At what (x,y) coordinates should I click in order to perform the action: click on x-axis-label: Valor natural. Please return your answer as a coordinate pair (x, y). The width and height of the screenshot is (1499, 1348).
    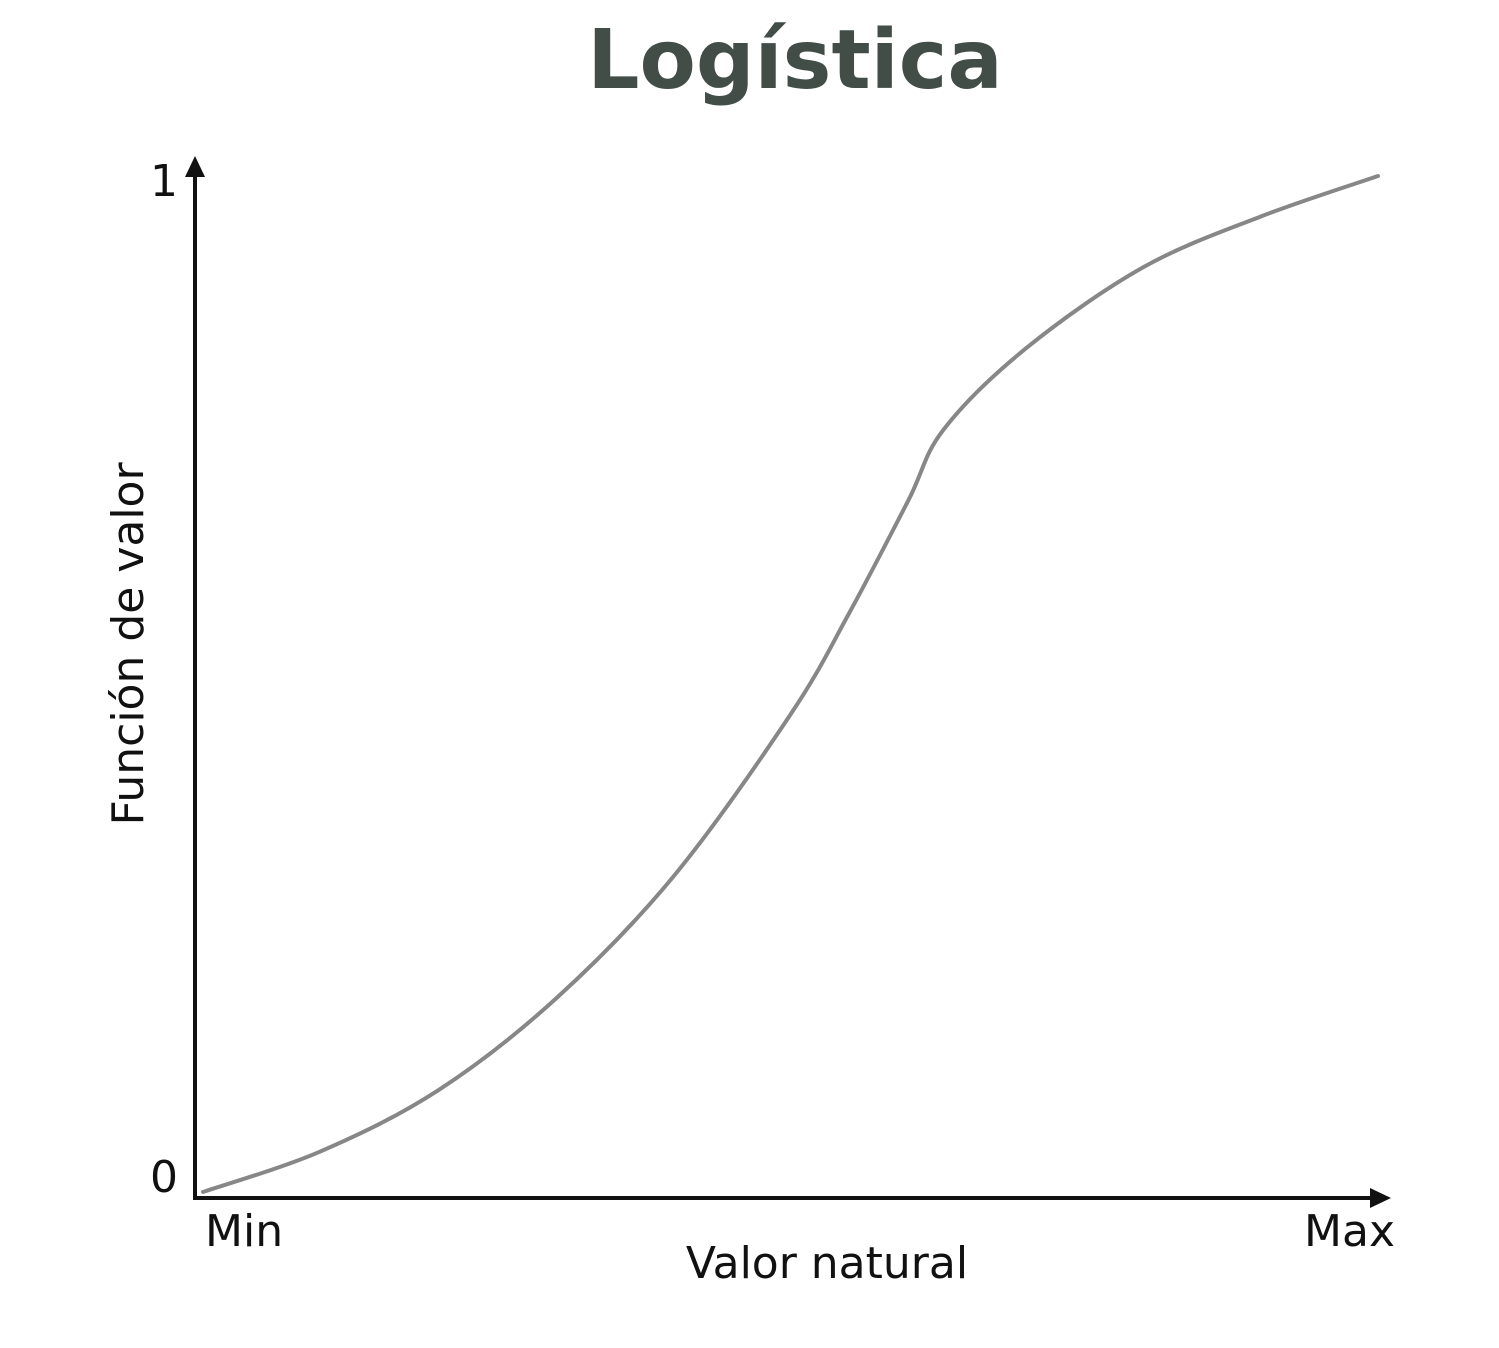
    Looking at the image, I should click on (827, 1263).